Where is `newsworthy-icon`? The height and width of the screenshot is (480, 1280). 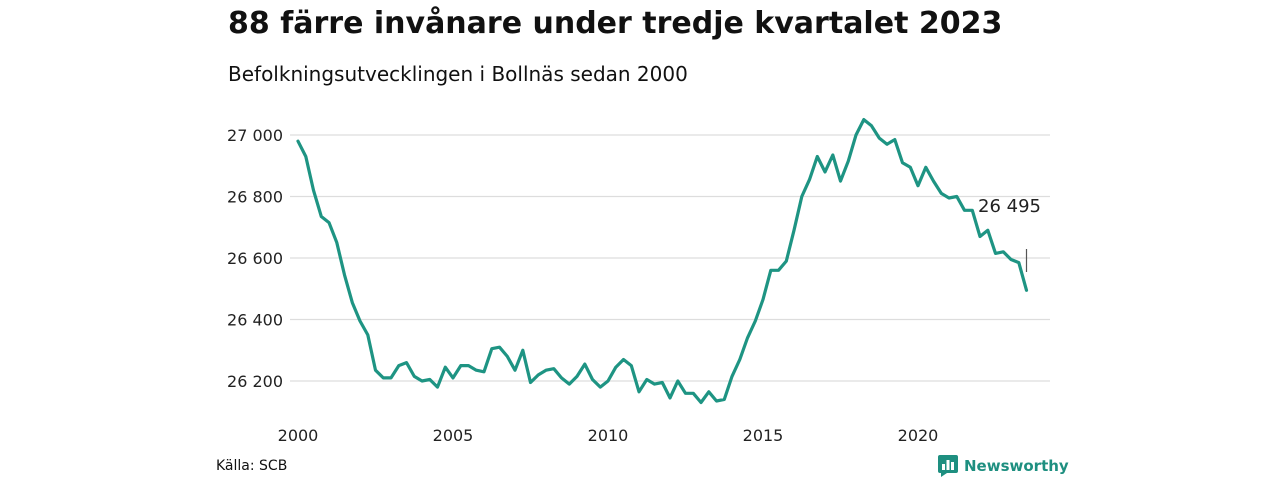
newsworthy-icon is located at coordinates (948, 466).